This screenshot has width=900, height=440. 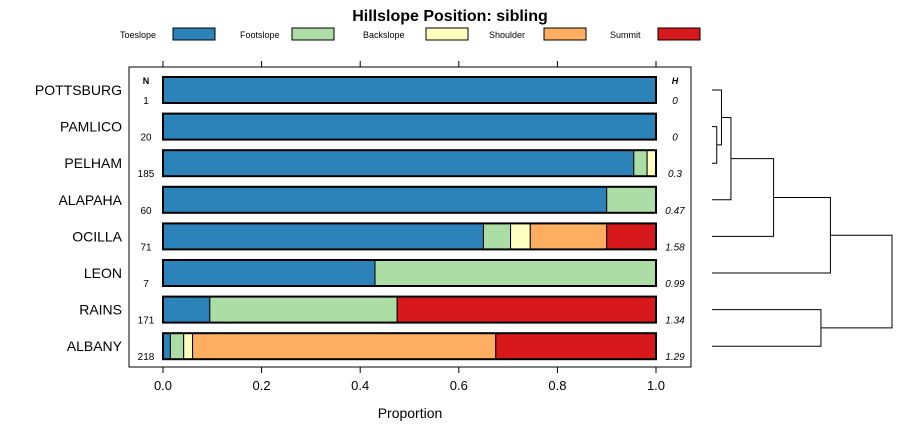 I want to click on h-value-pamlico: 0, so click(x=675, y=138).